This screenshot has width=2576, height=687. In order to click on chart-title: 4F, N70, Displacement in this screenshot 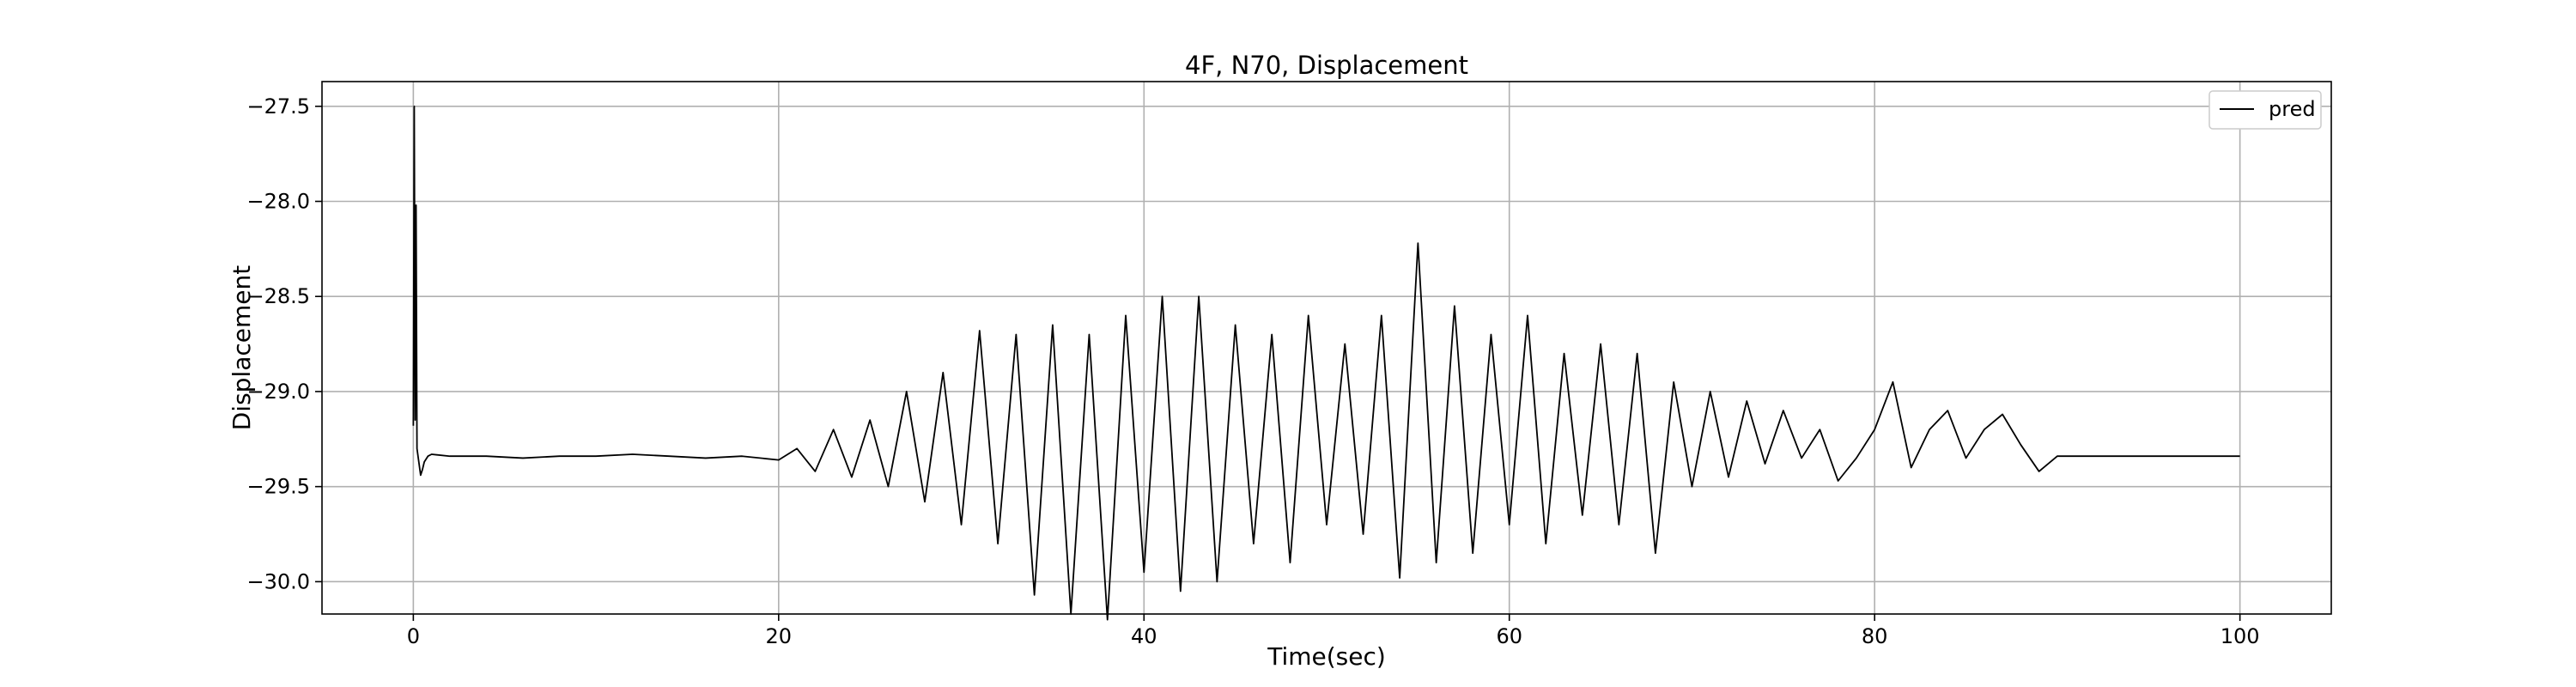, I will do `click(1327, 65)`.